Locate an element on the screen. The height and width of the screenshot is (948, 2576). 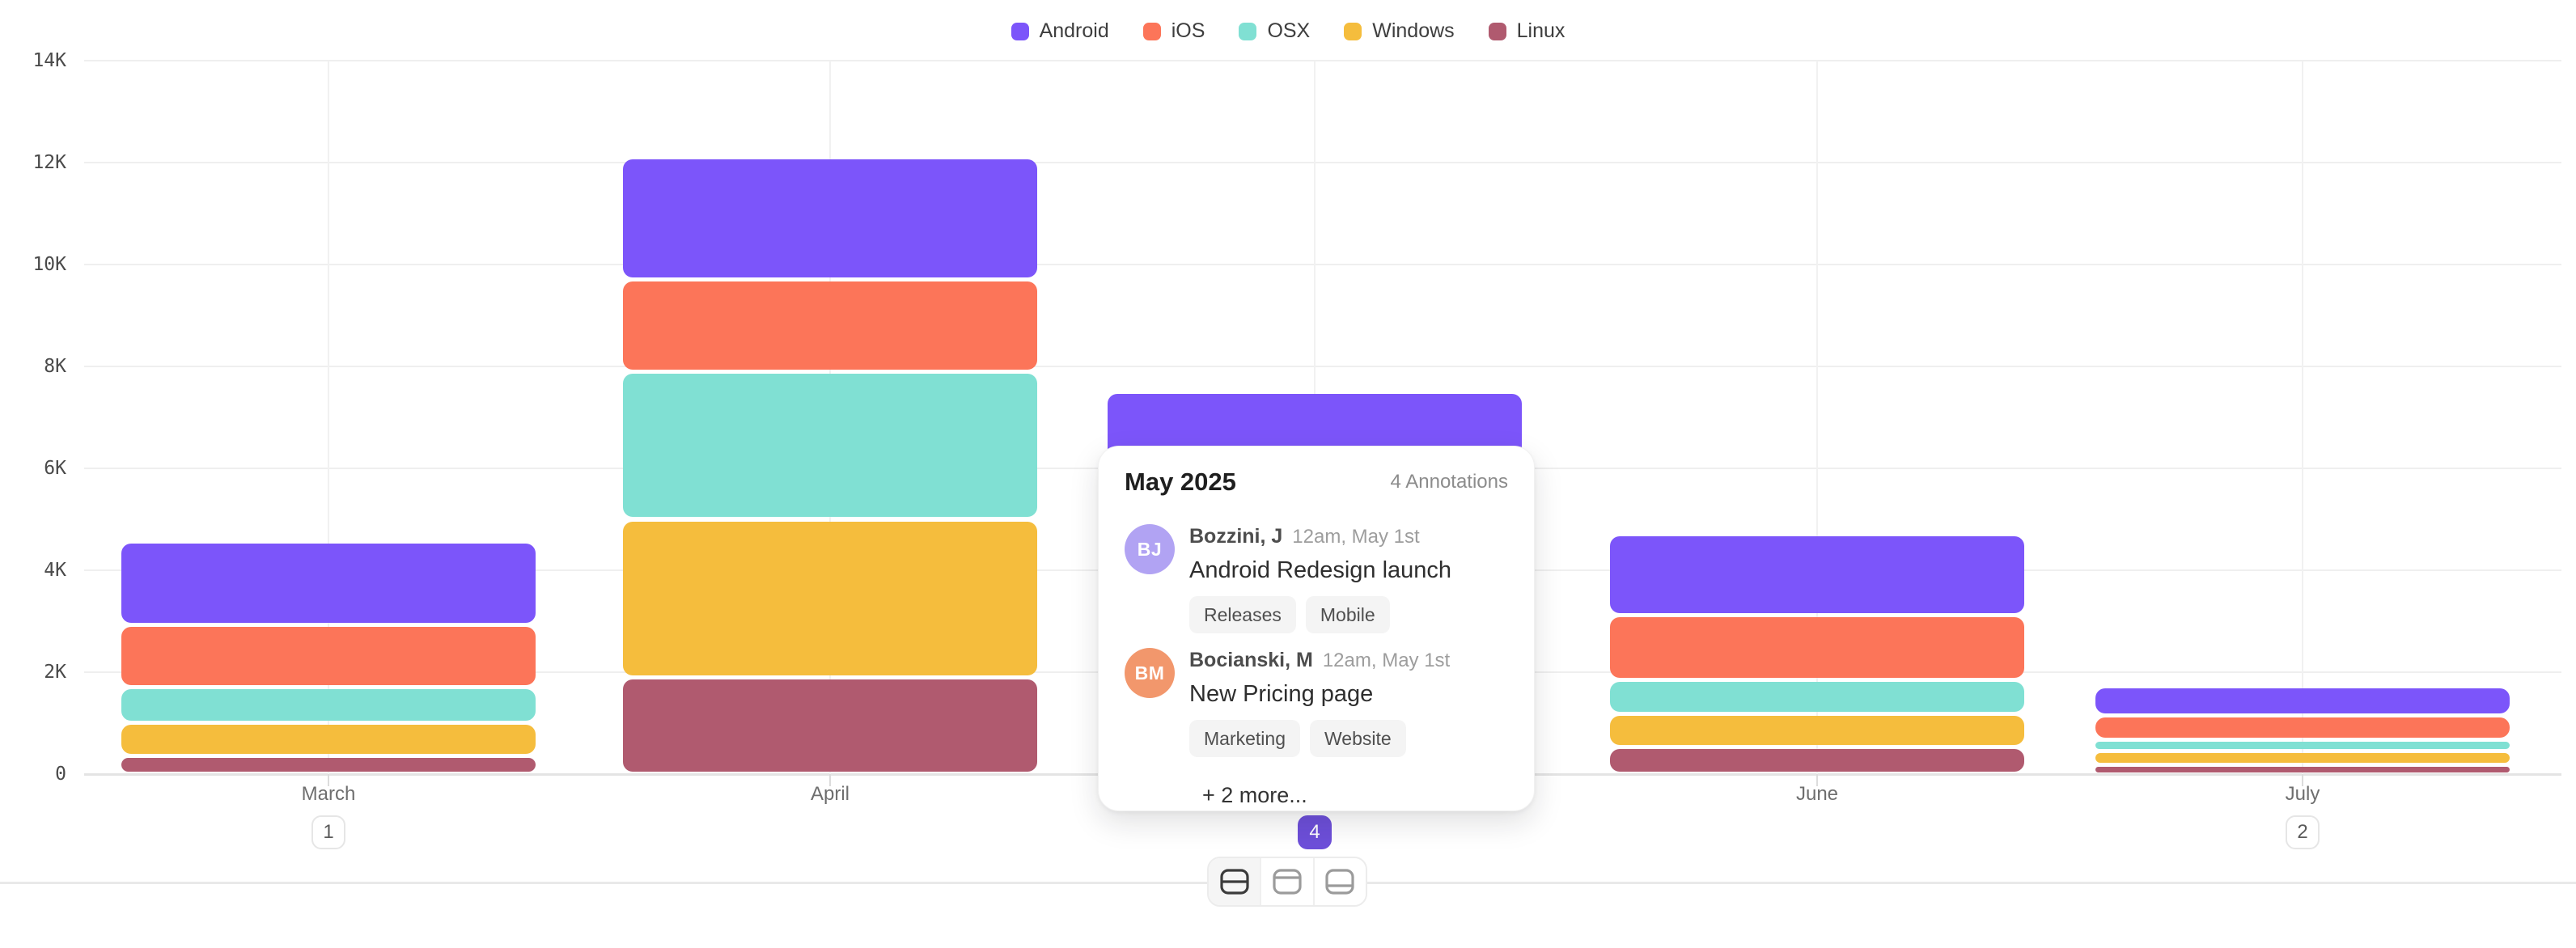
y-axis-tick-label: 8K is located at coordinates (55, 366).